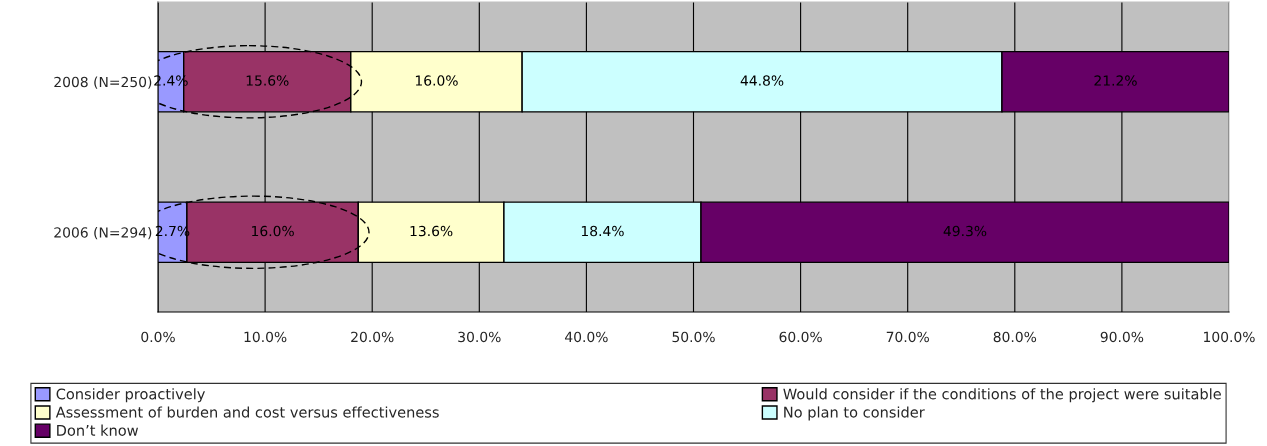  I want to click on legend-label: Consider proactively, so click(130, 395).